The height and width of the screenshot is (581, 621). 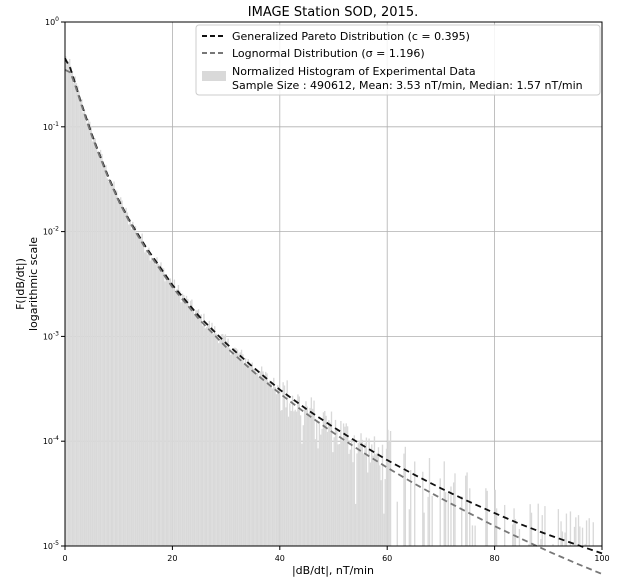 I want to click on y-tick-label: 10⁻³, so click(x=51, y=335).